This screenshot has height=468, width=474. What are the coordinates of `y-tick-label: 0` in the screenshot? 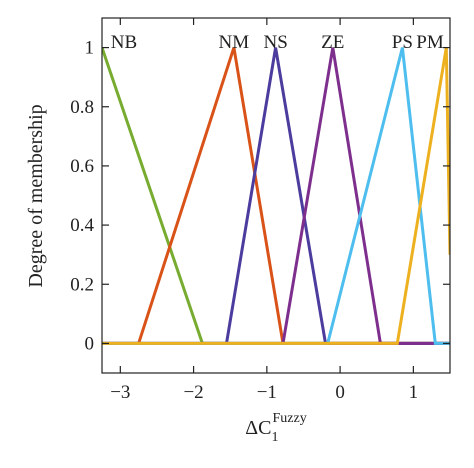 It's located at (90, 343).